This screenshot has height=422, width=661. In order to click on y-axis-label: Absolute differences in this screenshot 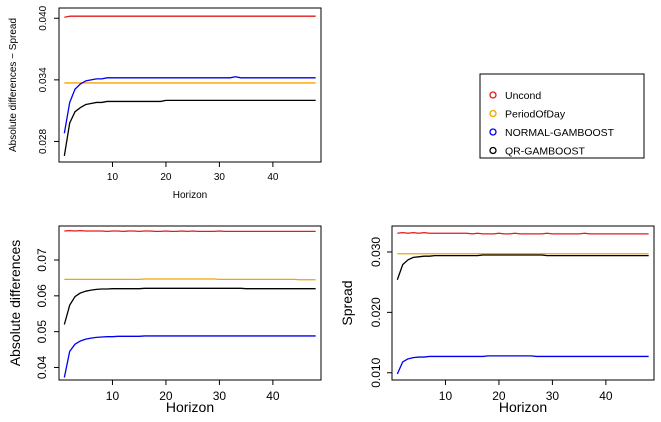, I will do `click(15, 303)`.